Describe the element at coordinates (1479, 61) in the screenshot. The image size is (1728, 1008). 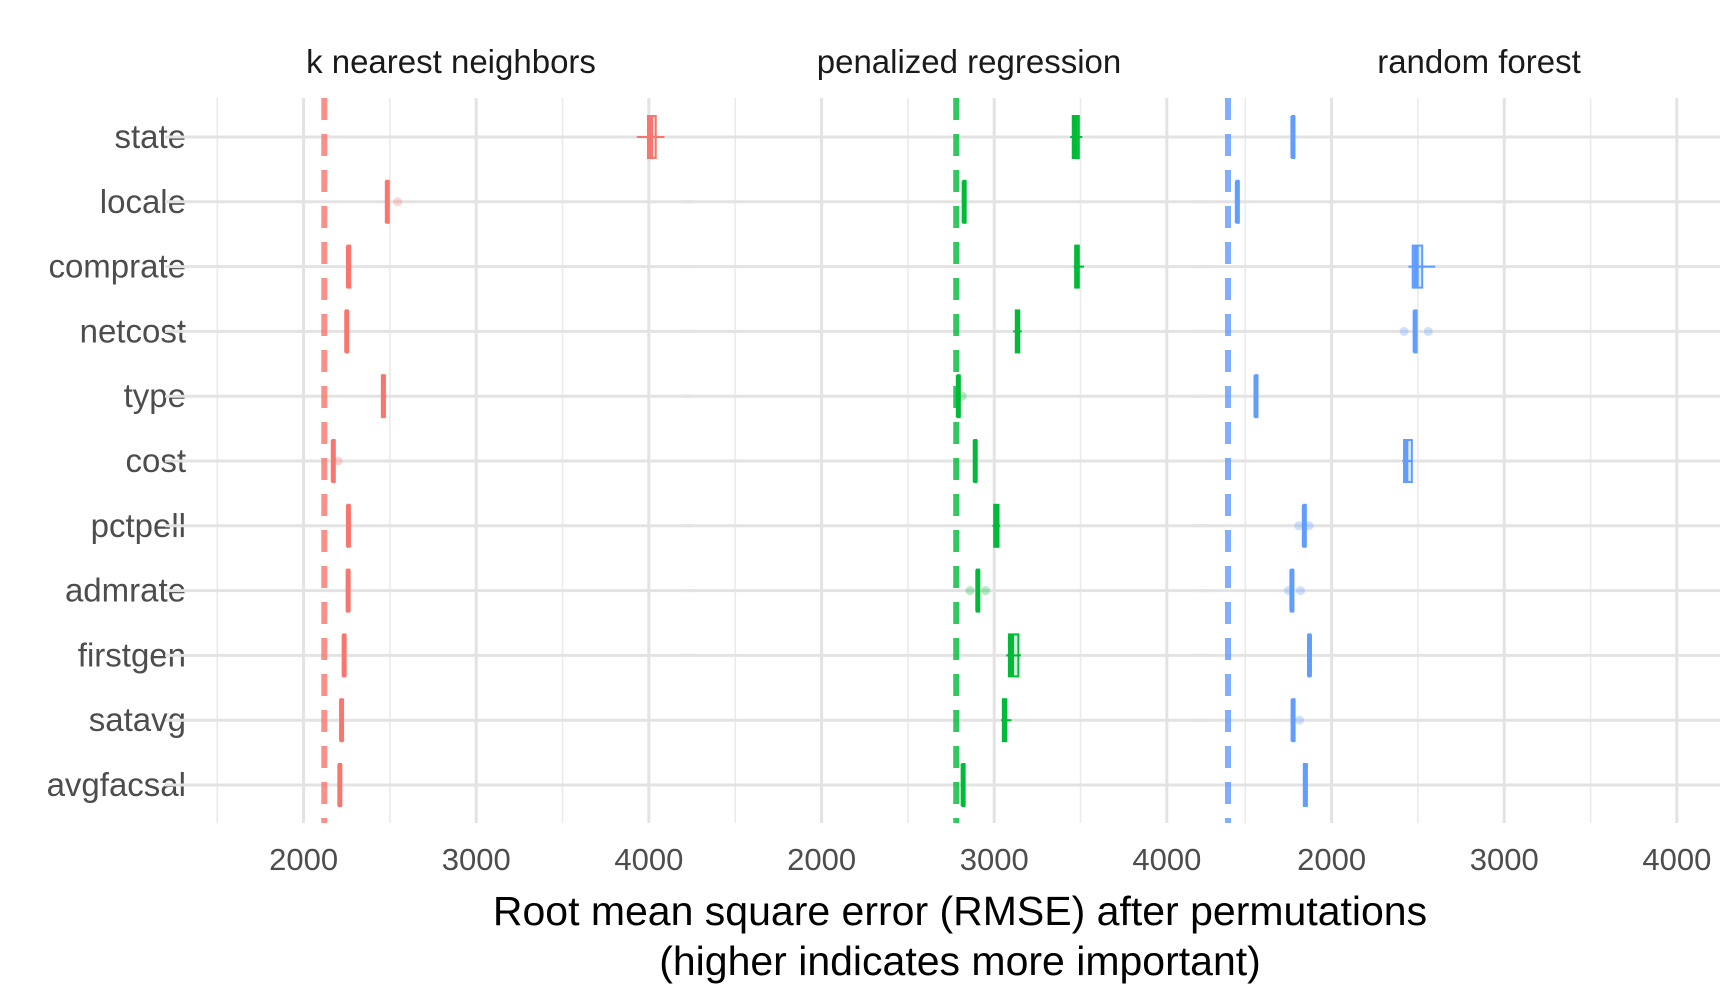
I see `facet-title: random forest` at that location.